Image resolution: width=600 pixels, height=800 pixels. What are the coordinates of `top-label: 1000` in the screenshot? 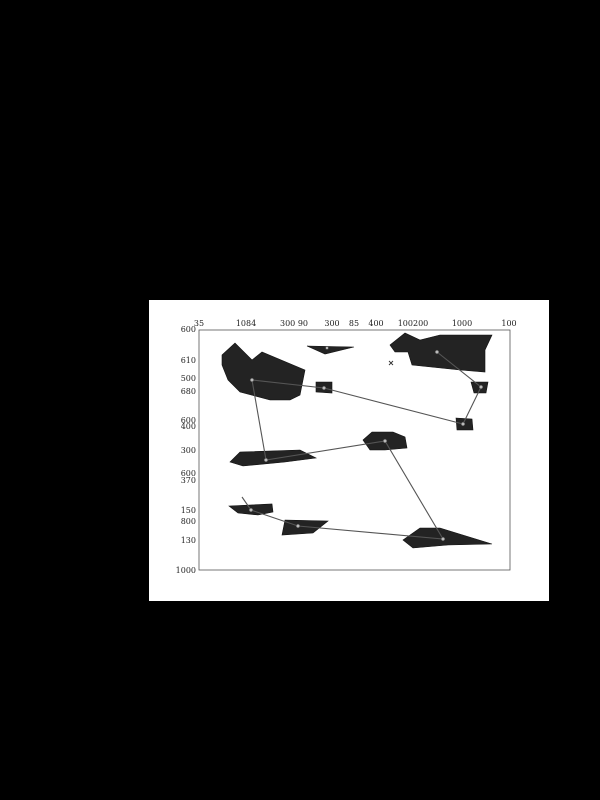 It's located at (462, 323).